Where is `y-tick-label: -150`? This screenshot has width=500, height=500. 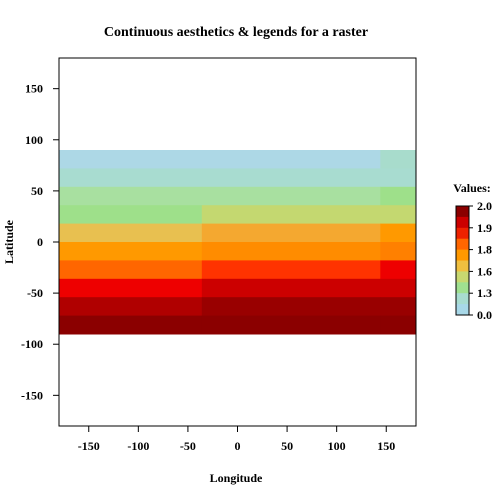 y-tick-label: -150 is located at coordinates (32, 395).